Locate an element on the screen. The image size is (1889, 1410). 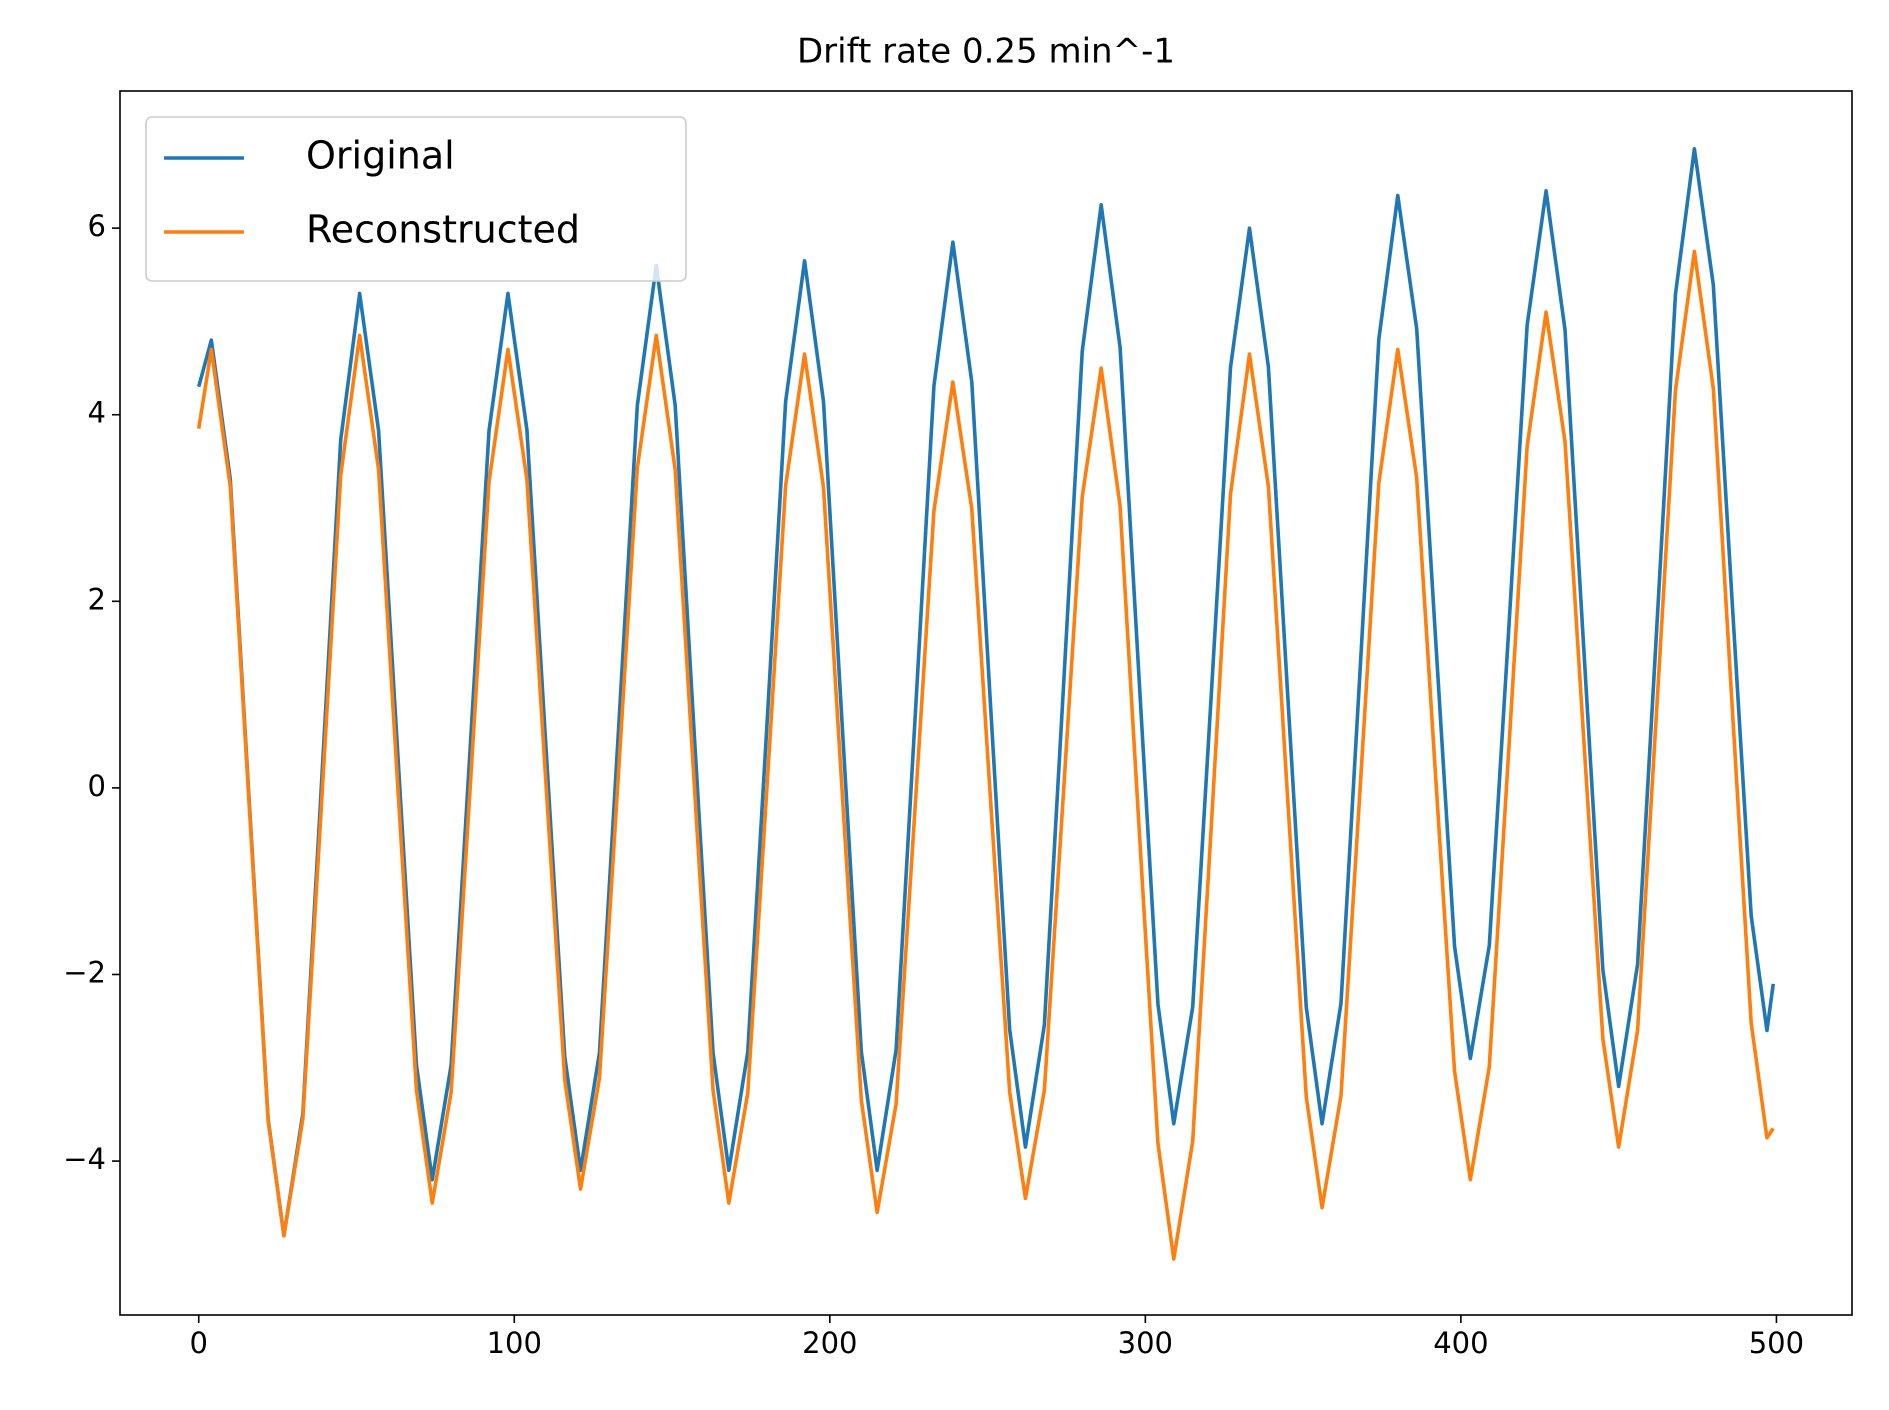
y-tick-label: −2 is located at coordinates (84, 972).